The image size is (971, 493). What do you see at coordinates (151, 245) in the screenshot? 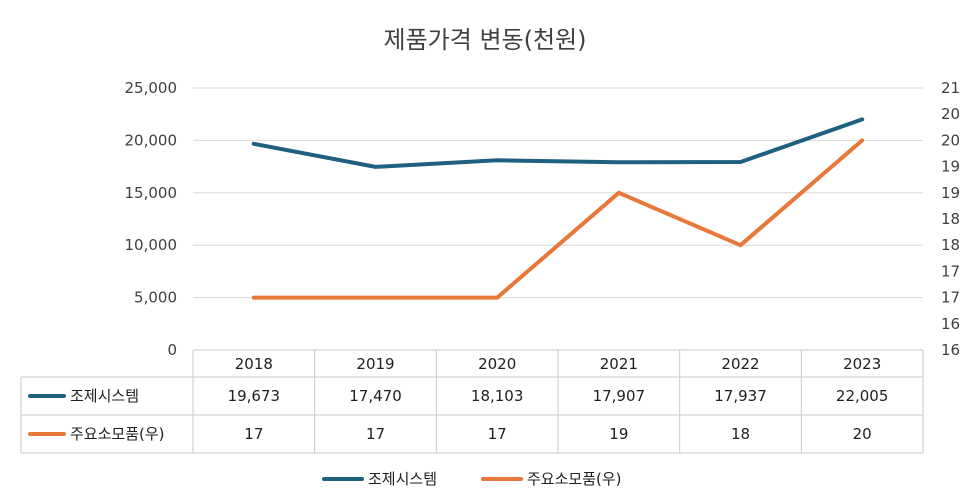
I see `left-tick-label: 10,000` at bounding box center [151, 245].